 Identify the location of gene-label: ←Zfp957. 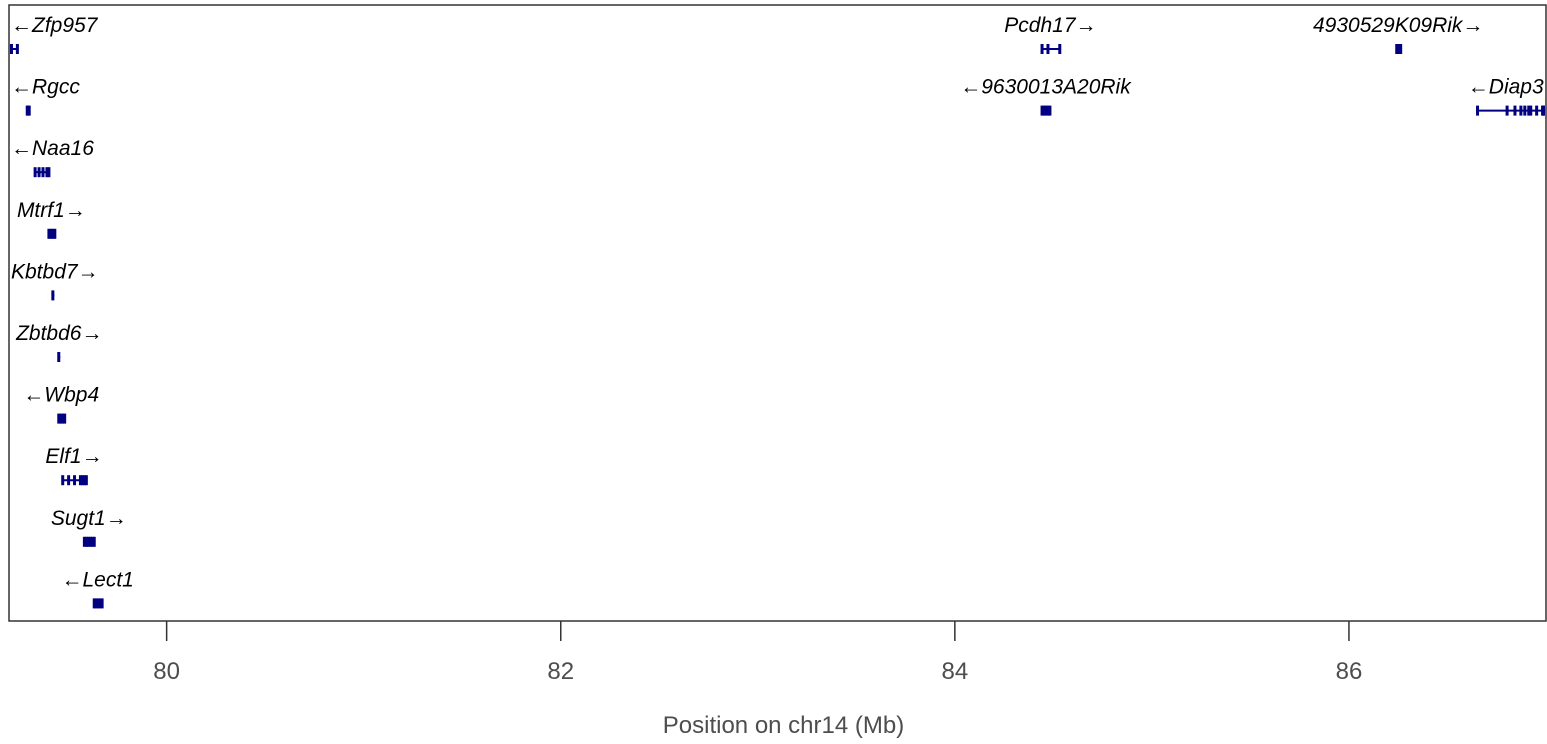
(55, 25).